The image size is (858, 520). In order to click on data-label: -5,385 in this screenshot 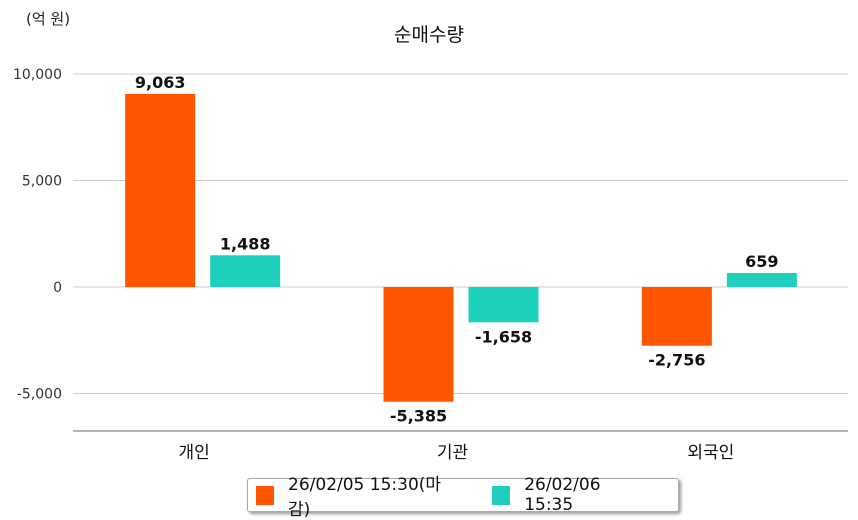, I will do `click(418, 416)`.